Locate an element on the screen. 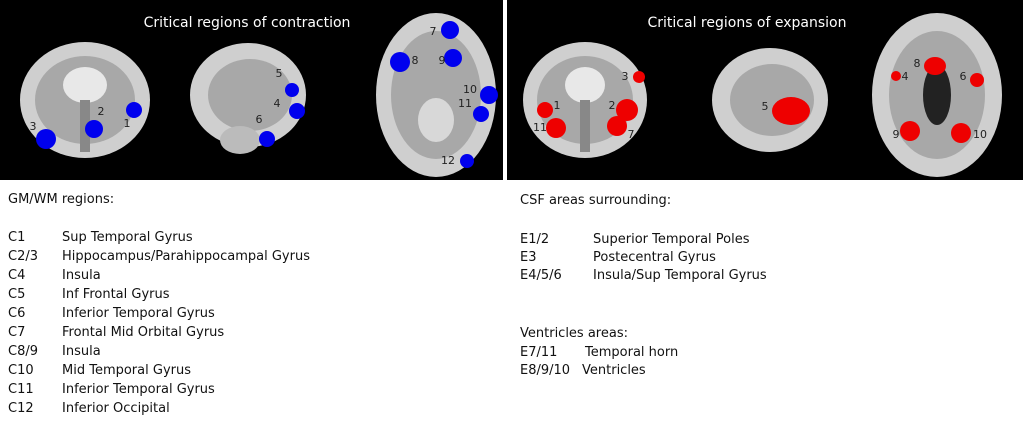 This screenshot has height=425, width=1023. region-code: C10 is located at coordinates (21, 370).